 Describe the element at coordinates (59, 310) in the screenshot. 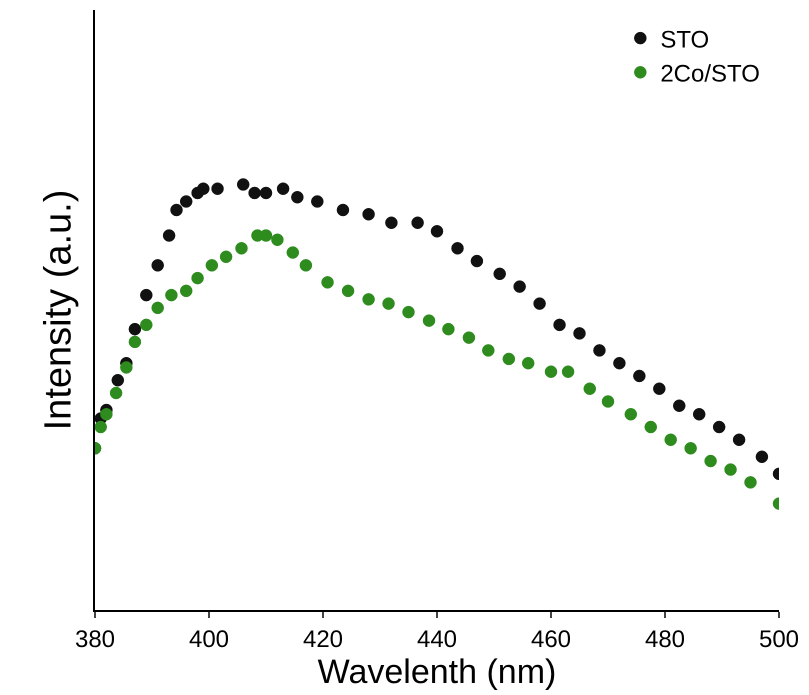

I see `y-axis-title: Intensity (a.u.)` at that location.